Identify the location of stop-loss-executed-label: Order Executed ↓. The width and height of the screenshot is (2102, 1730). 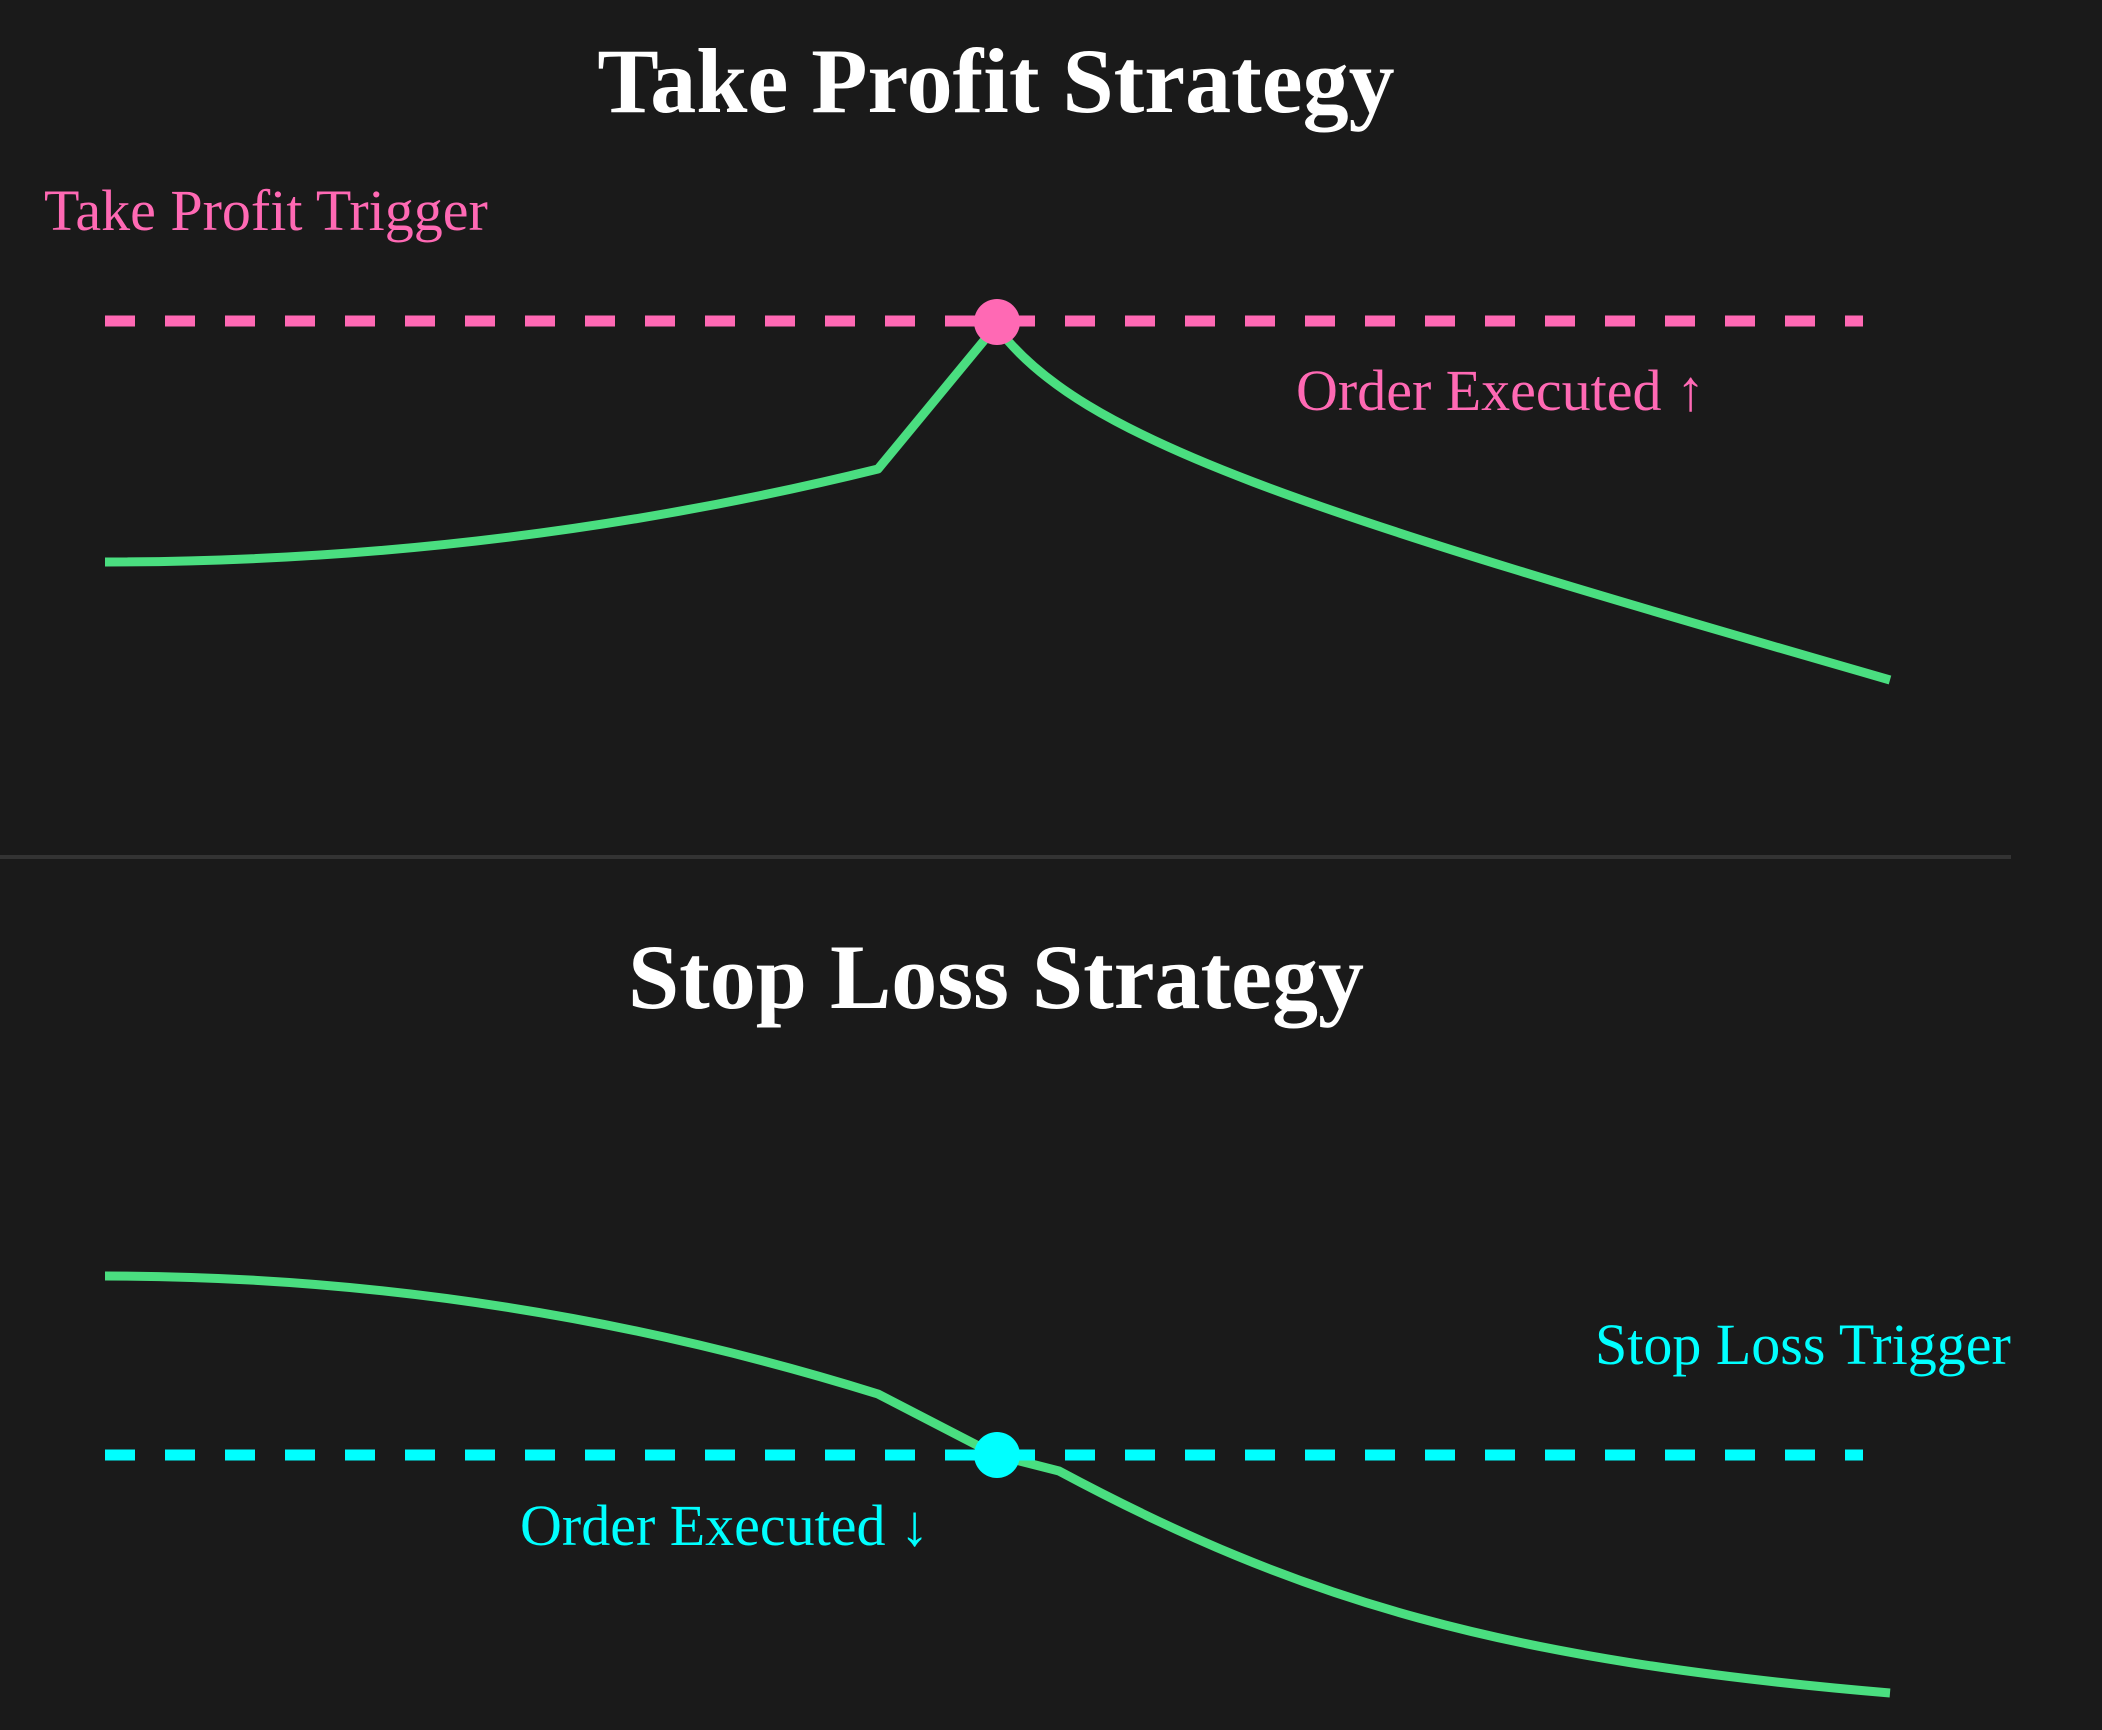
(724, 1525).